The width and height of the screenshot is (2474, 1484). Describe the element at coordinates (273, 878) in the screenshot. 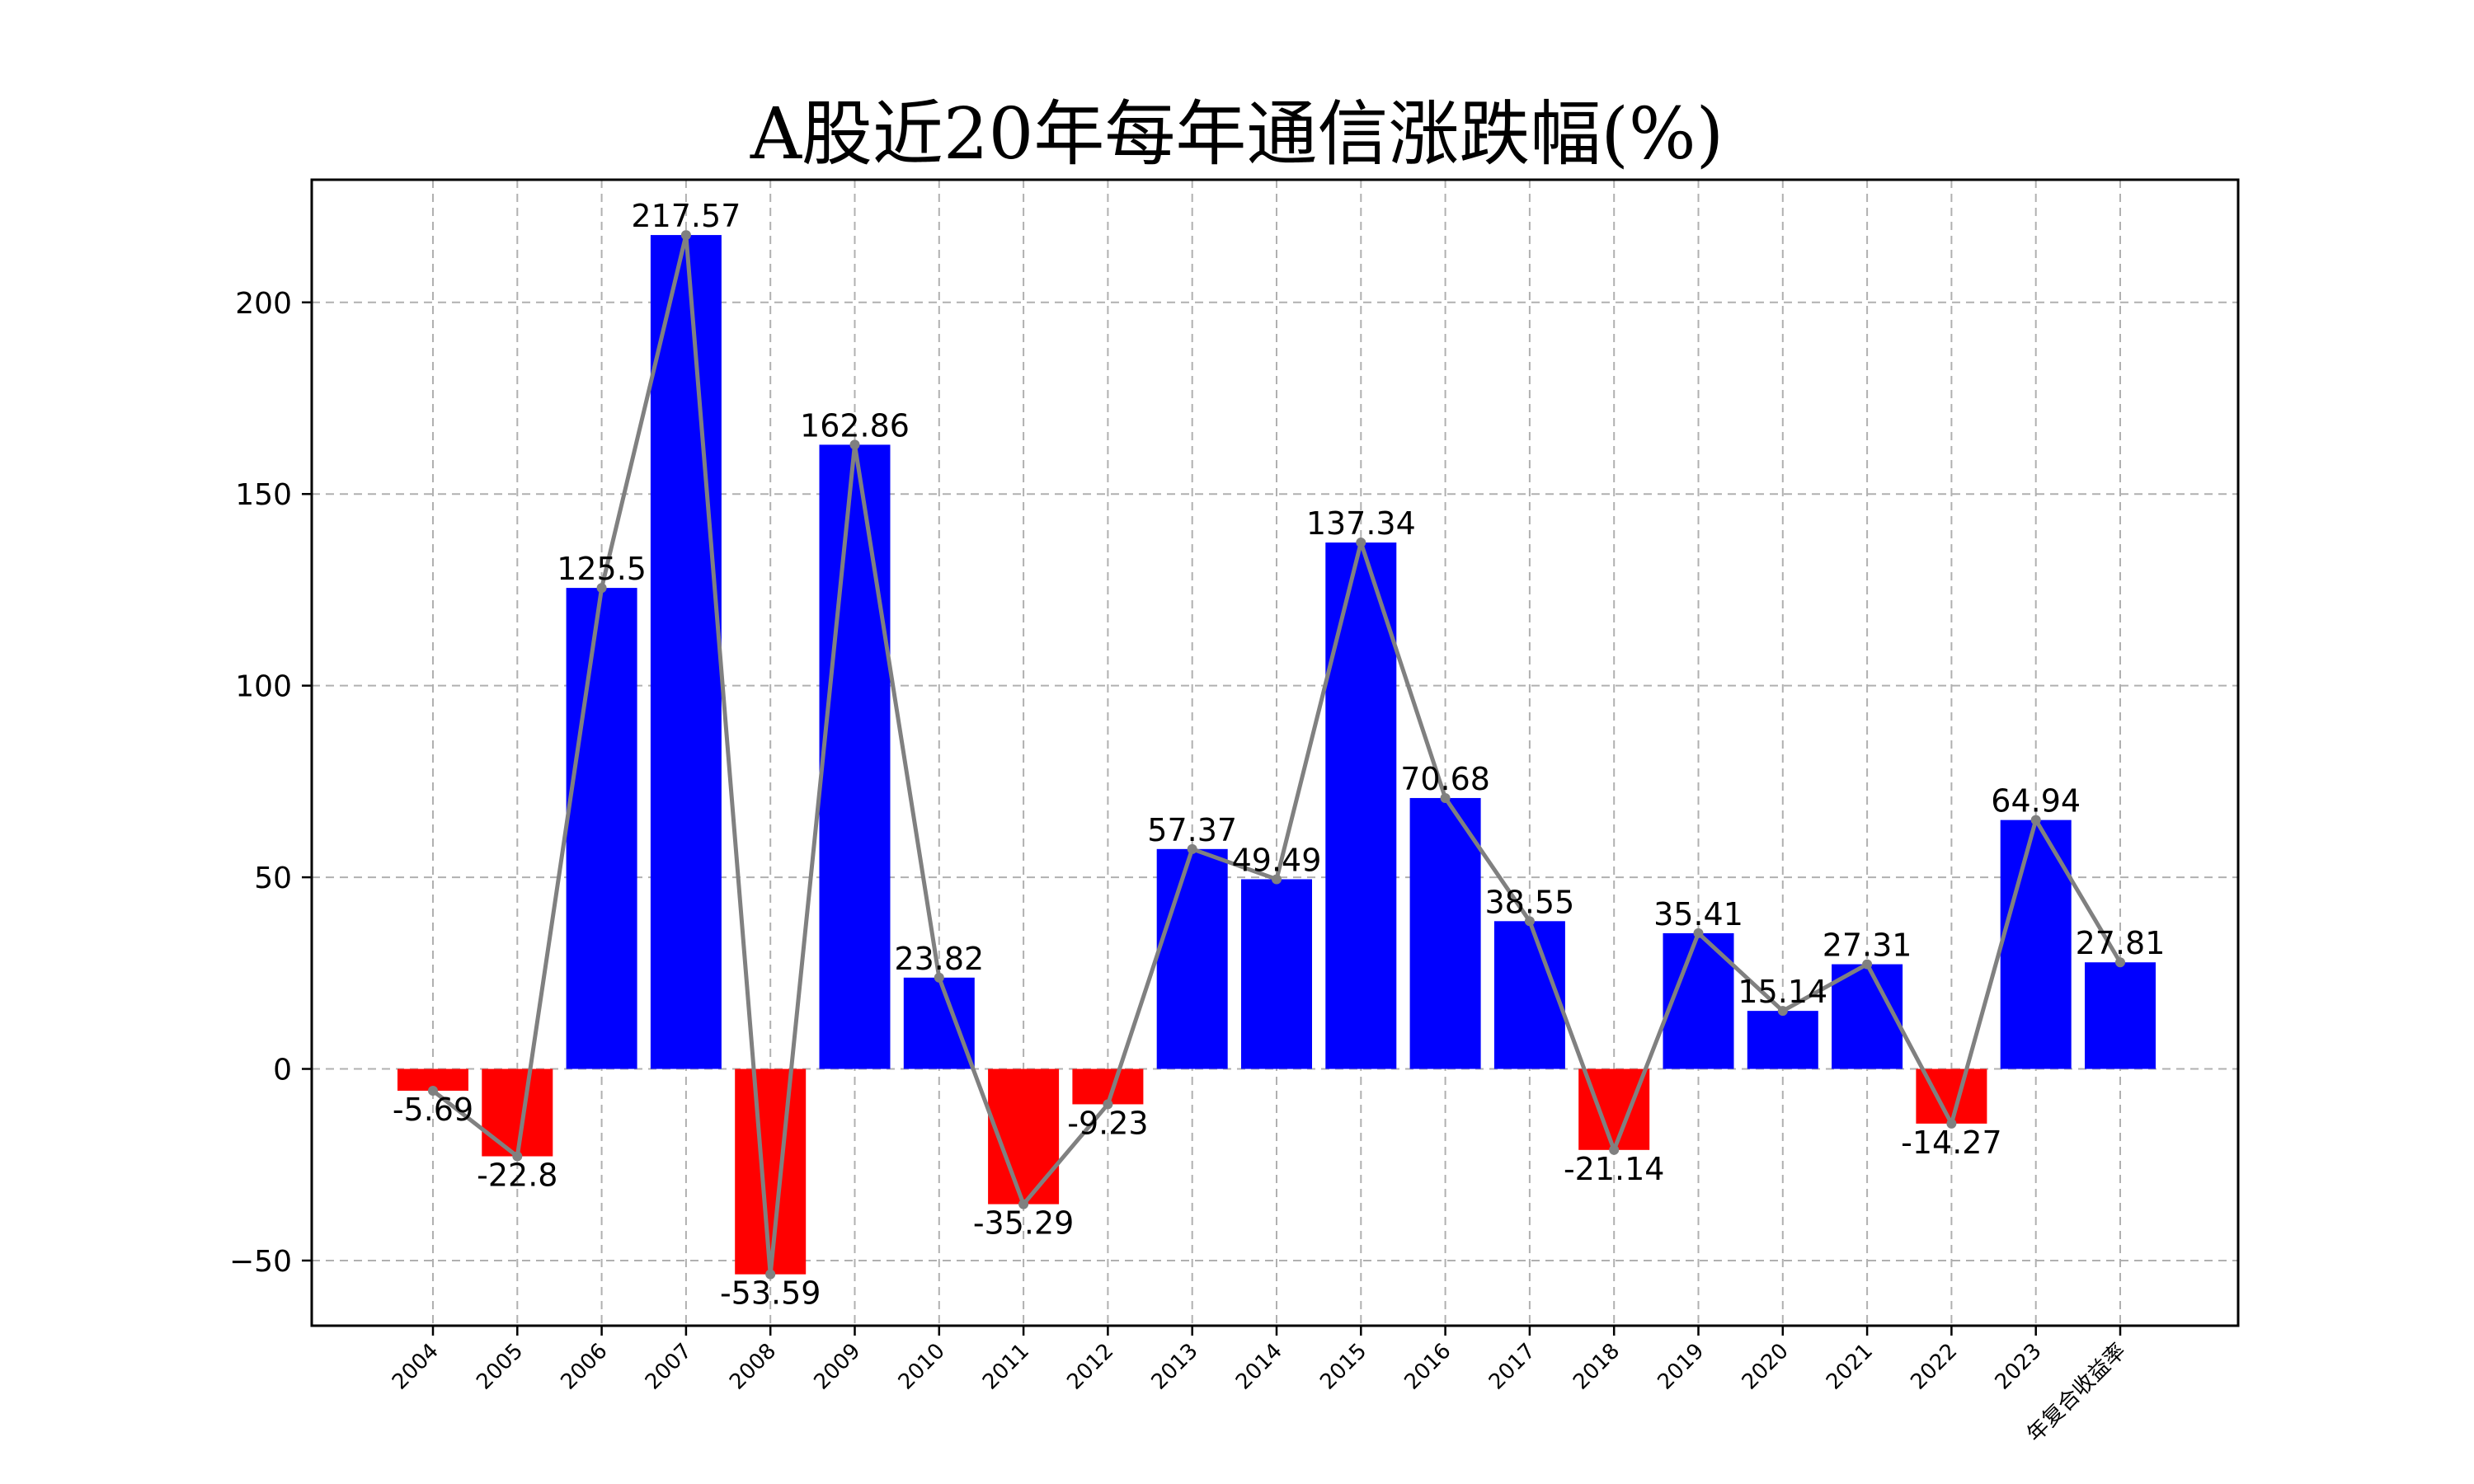

I see `y-tick-label: 50` at that location.